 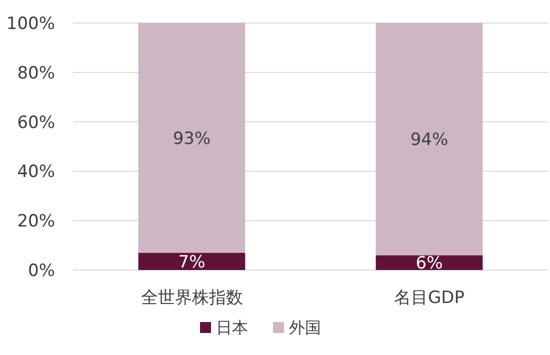 I want to click on x-tick-label: 名目GDP, so click(x=429, y=298).